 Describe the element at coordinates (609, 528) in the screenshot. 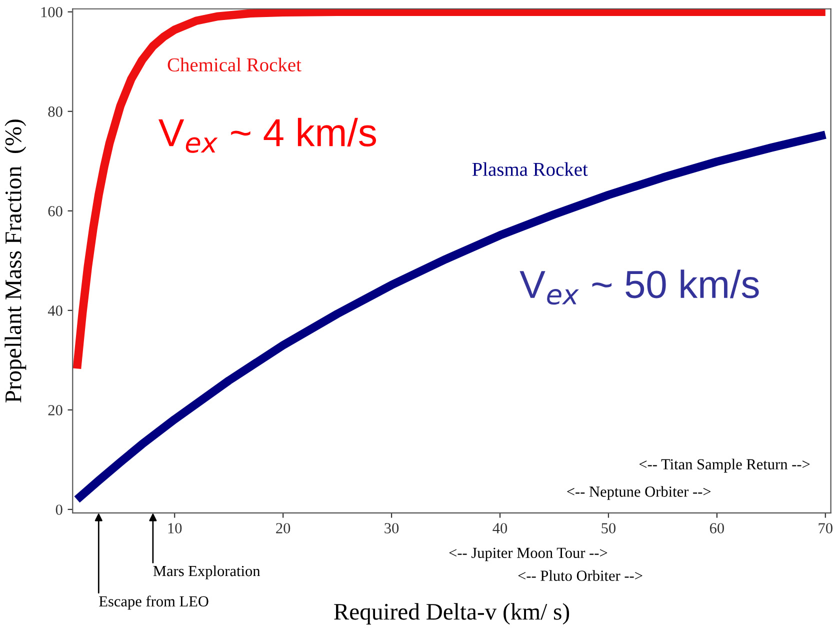

I see `x-tick-label: 50` at that location.